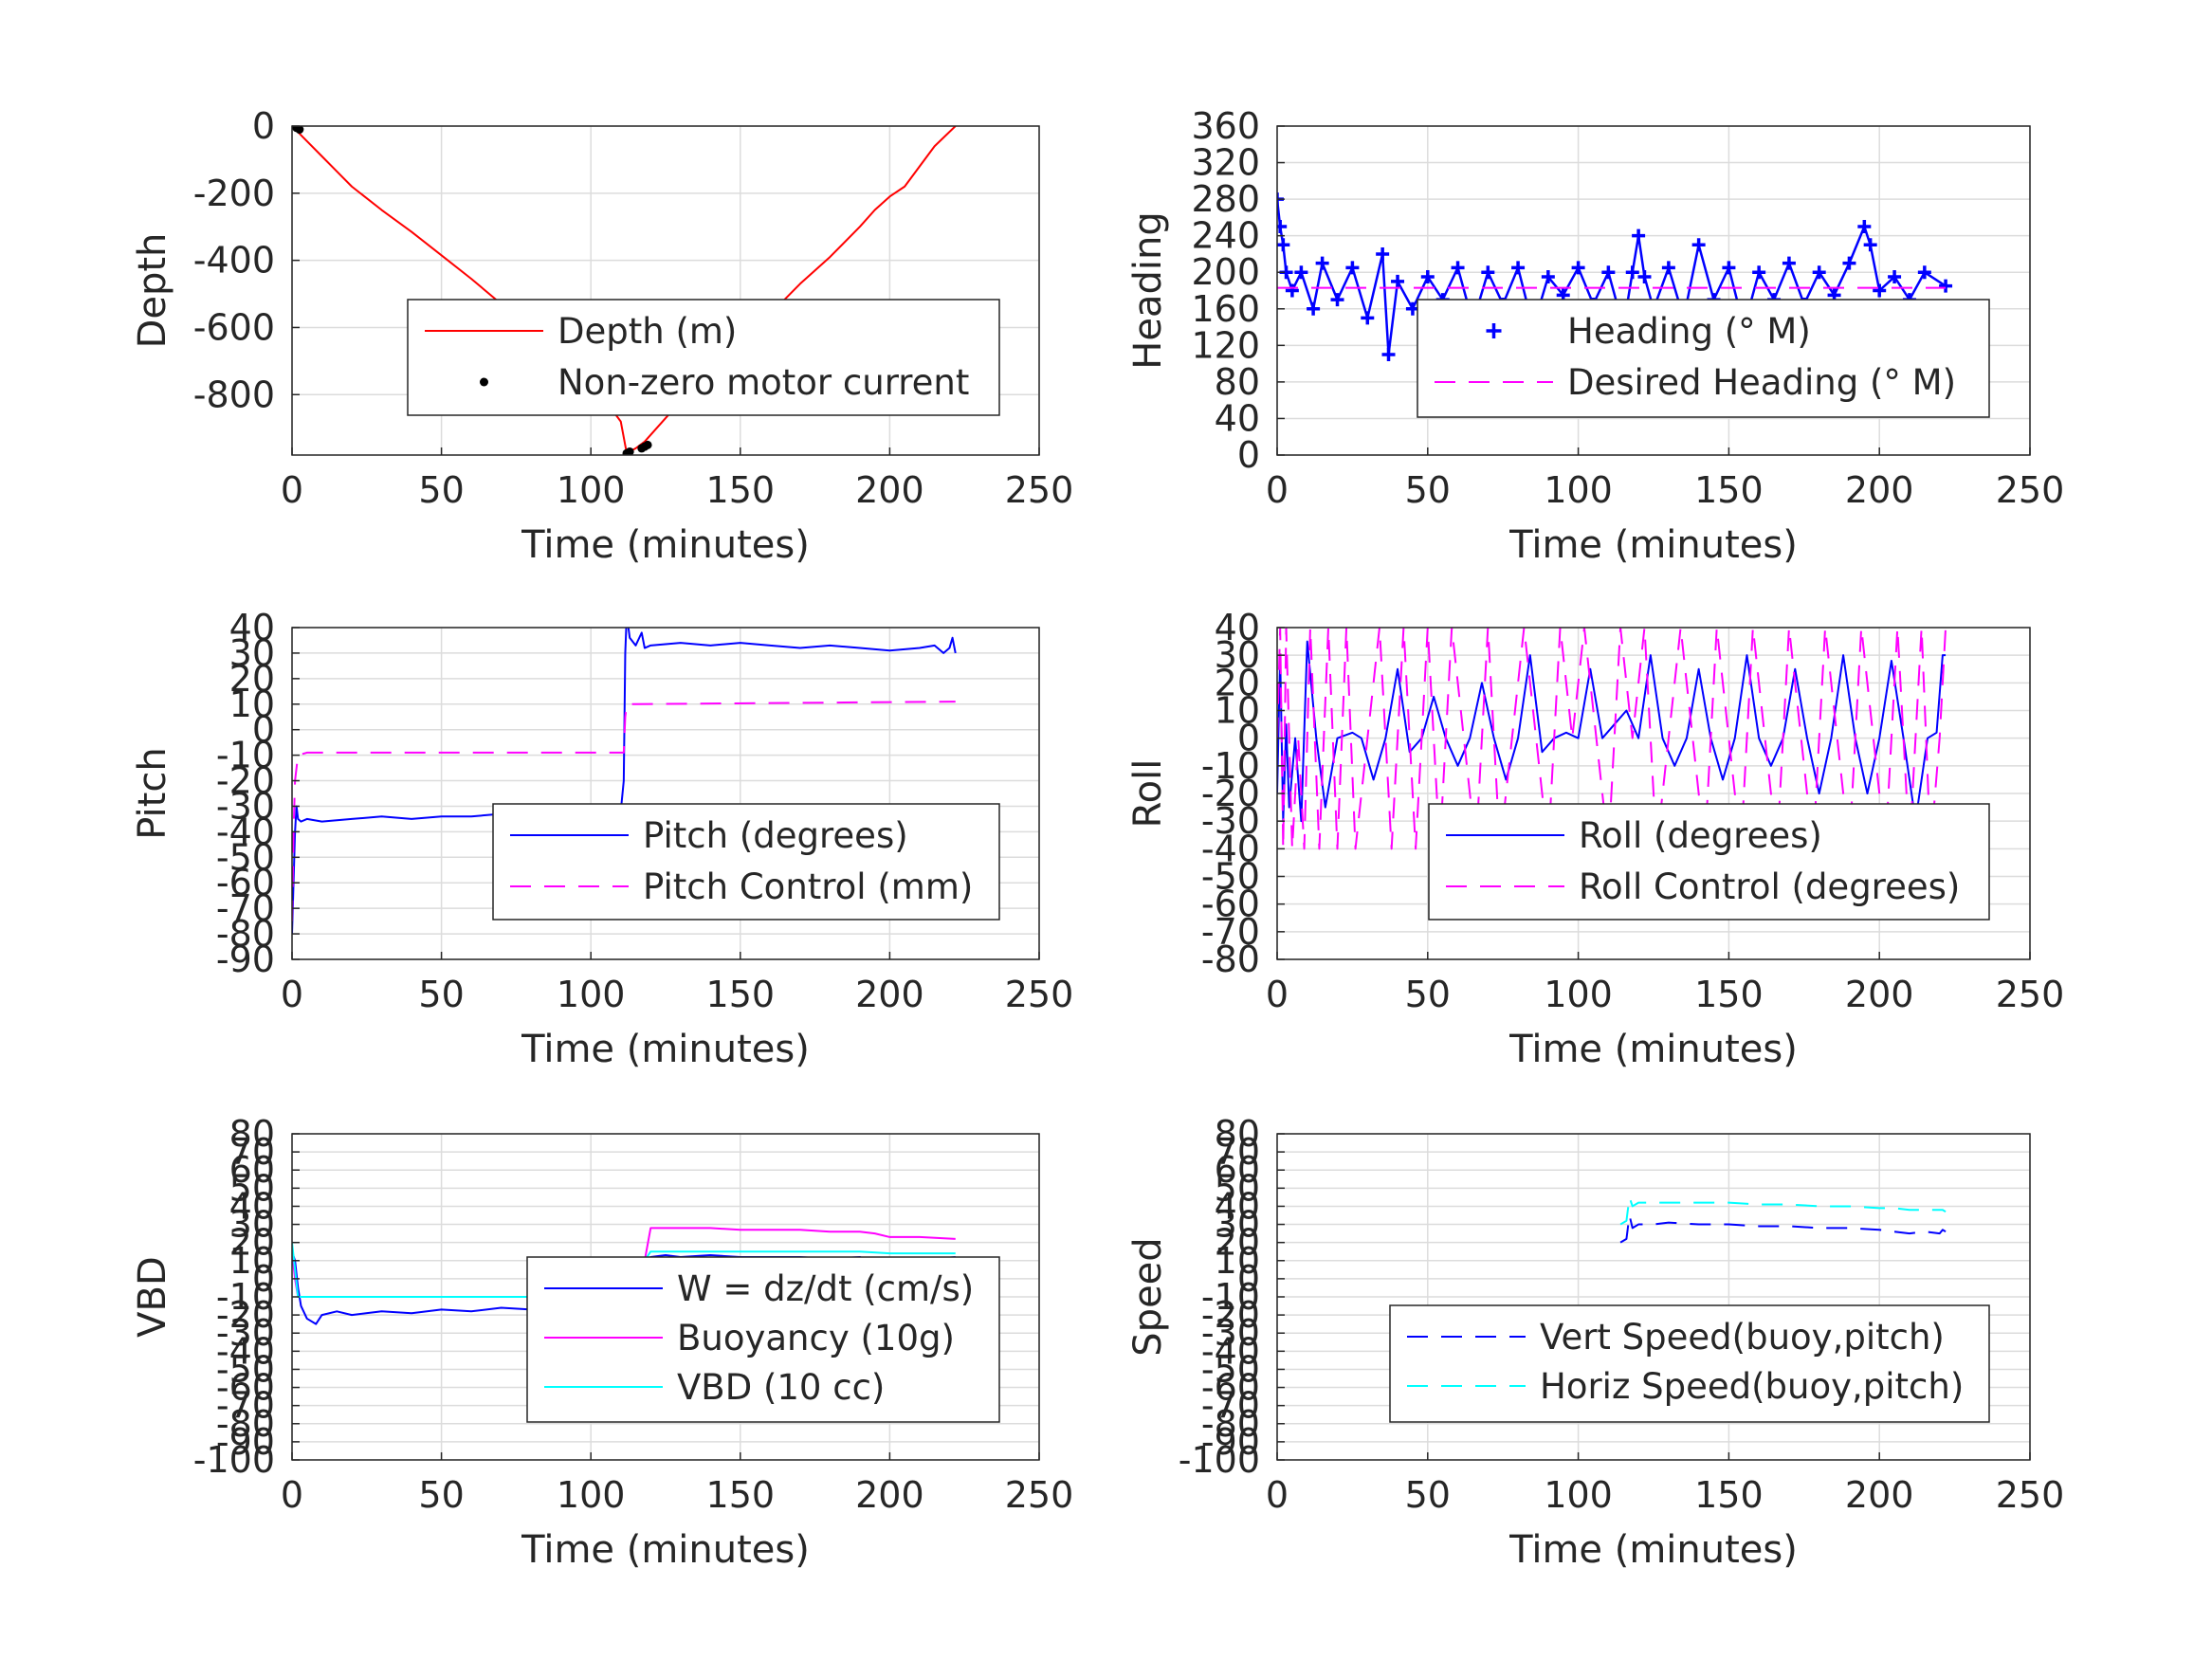 The image size is (2212, 1659). What do you see at coordinates (591, 994) in the screenshot?
I see `pitch-xtick-label: 100` at bounding box center [591, 994].